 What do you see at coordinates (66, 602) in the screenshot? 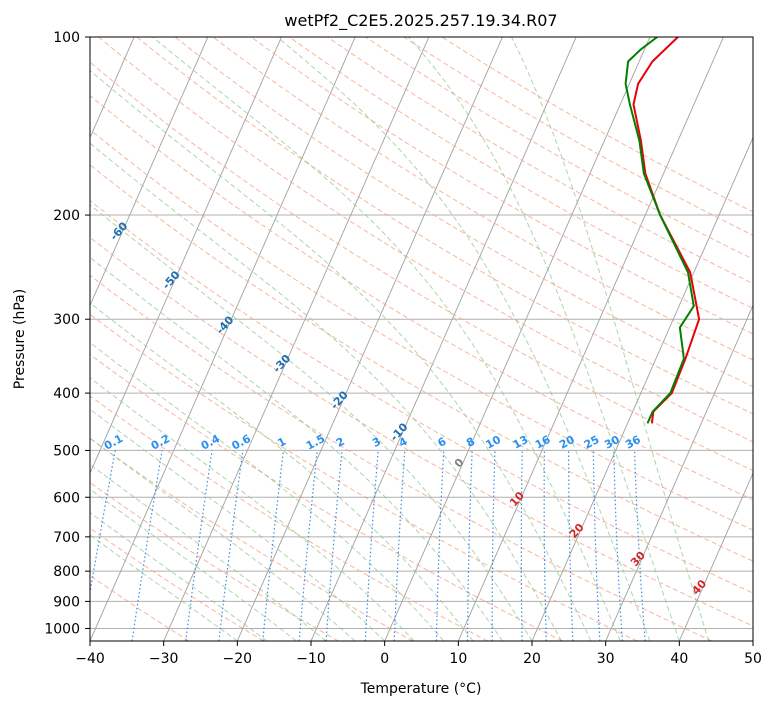
I see `y-tick-label: 900` at bounding box center [66, 602].